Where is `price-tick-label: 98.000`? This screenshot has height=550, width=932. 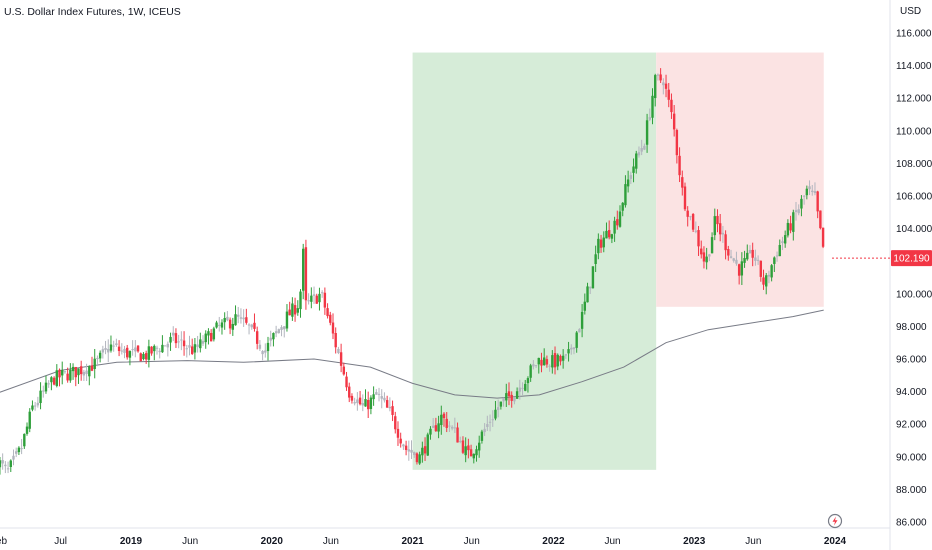 price-tick-label: 98.000 is located at coordinates (911, 327).